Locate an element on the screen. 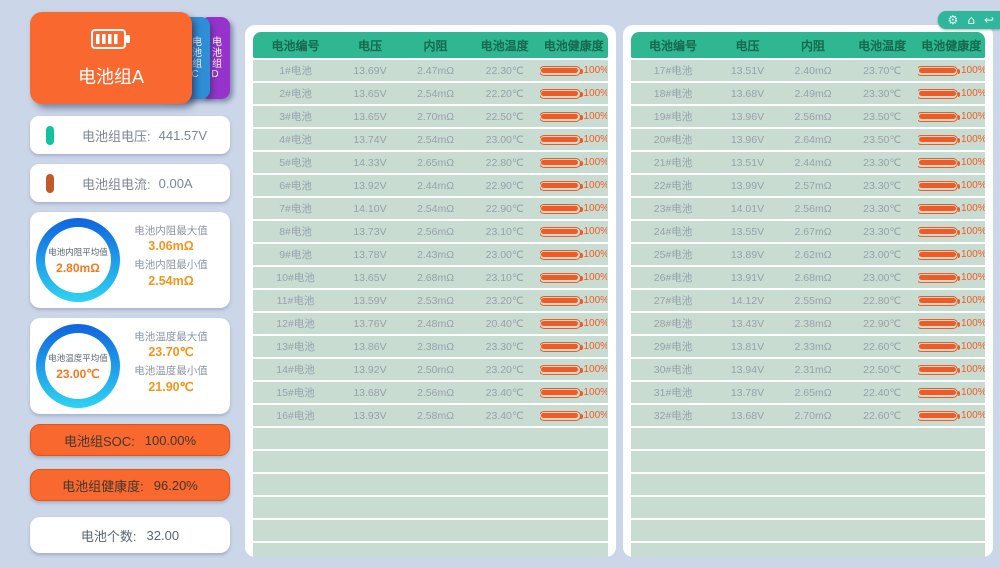  resistance-cell: 2.54mΩ is located at coordinates (436, 208).